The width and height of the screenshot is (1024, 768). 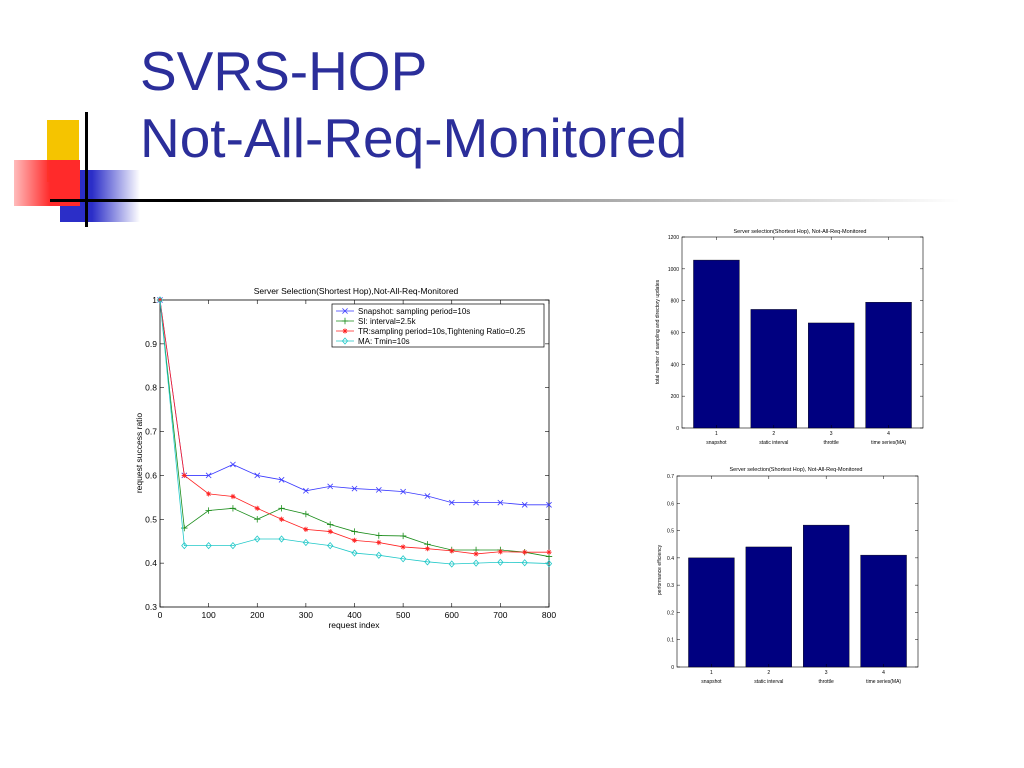 I want to click on y-tick-label: 0.4, so click(x=151, y=563).